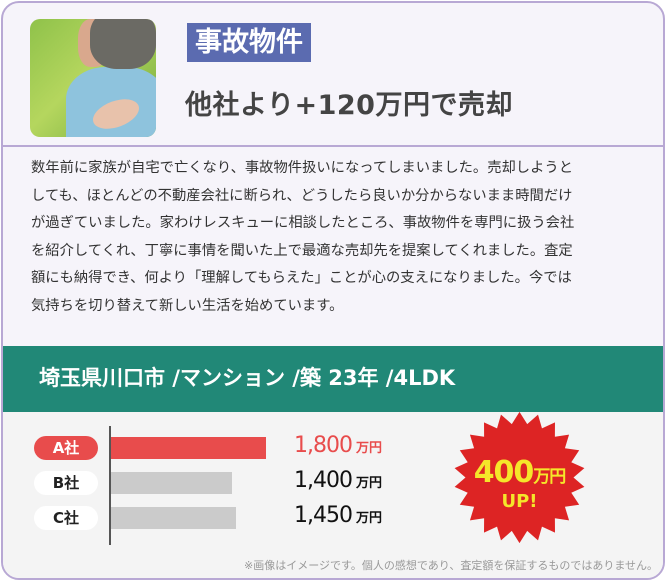 Image resolution: width=666 pixels, height=582 pixels. I want to click on divider, so click(333, 146).